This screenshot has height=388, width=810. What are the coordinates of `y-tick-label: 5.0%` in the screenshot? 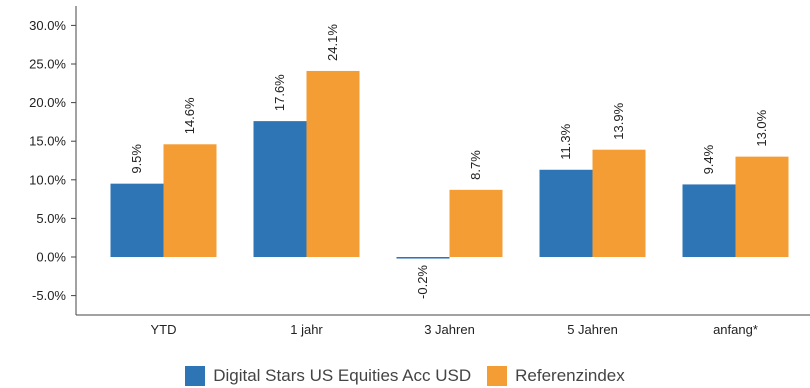 It's located at (51, 218).